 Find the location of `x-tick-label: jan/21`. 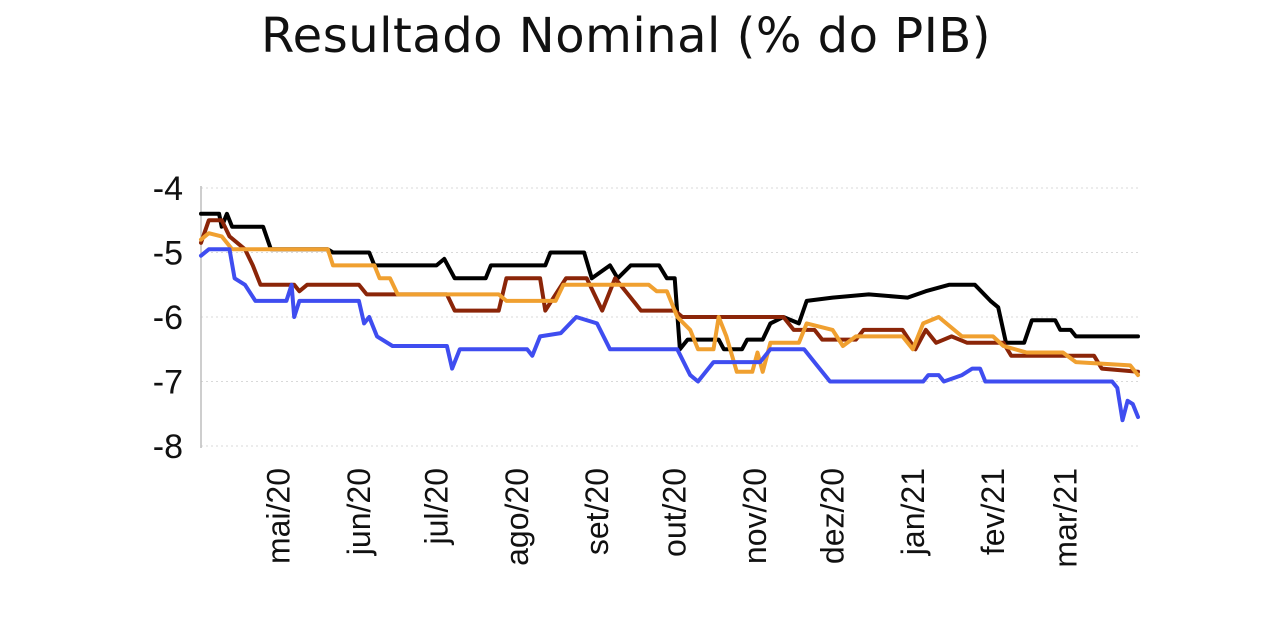

x-tick-label: jan/21 is located at coordinates (913, 512).